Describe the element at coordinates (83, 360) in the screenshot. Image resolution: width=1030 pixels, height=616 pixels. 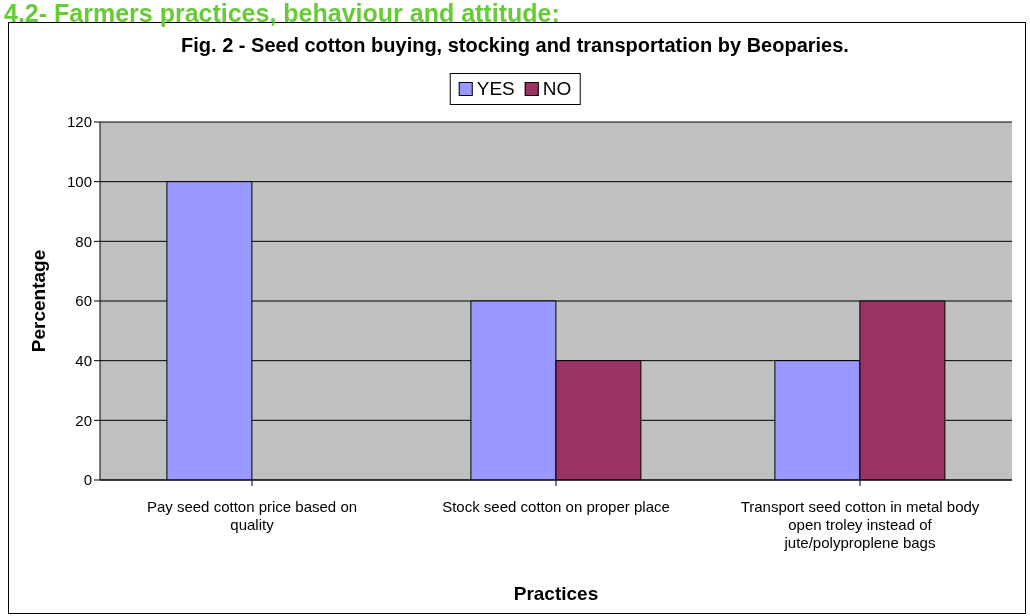
I see `y-tick-label: 40` at that location.